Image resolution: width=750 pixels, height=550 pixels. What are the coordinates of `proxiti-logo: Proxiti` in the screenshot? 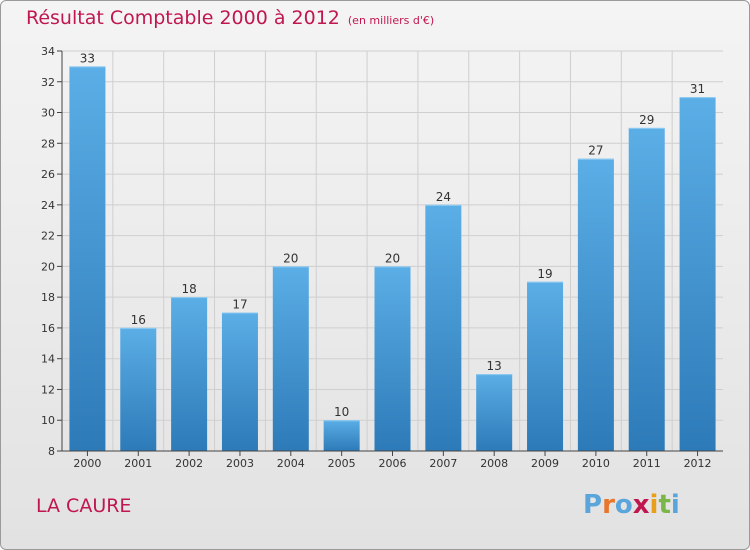 It's located at (631, 505).